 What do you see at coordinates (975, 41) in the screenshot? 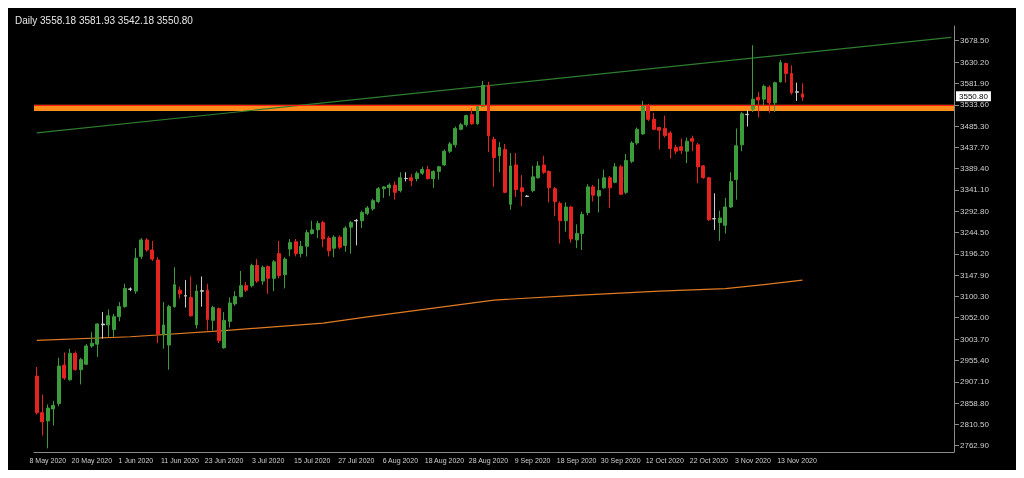
I see `y-tick-label: 3678.50` at bounding box center [975, 41].